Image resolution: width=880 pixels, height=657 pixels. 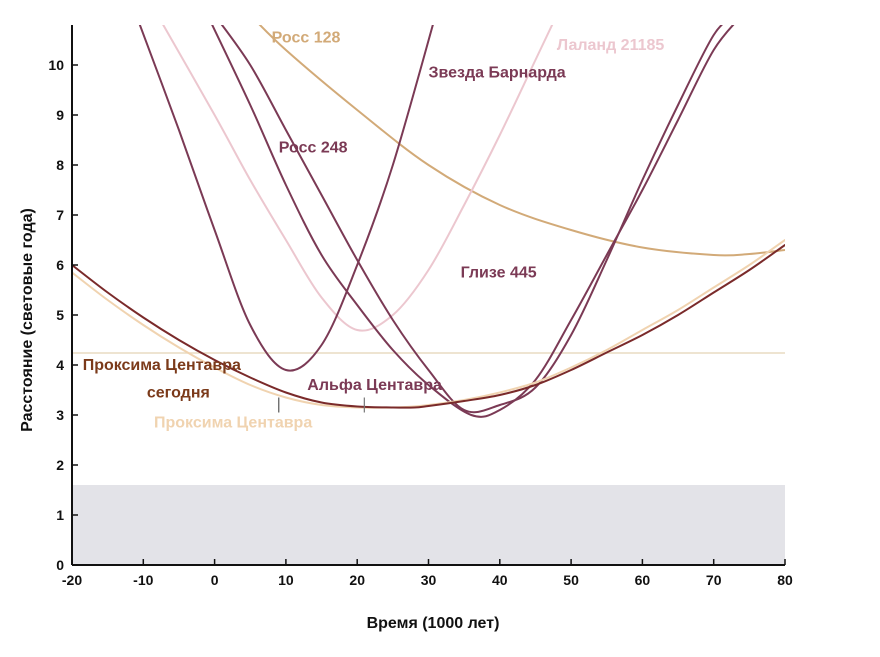 I want to click on shaded-region, so click(x=428, y=525).